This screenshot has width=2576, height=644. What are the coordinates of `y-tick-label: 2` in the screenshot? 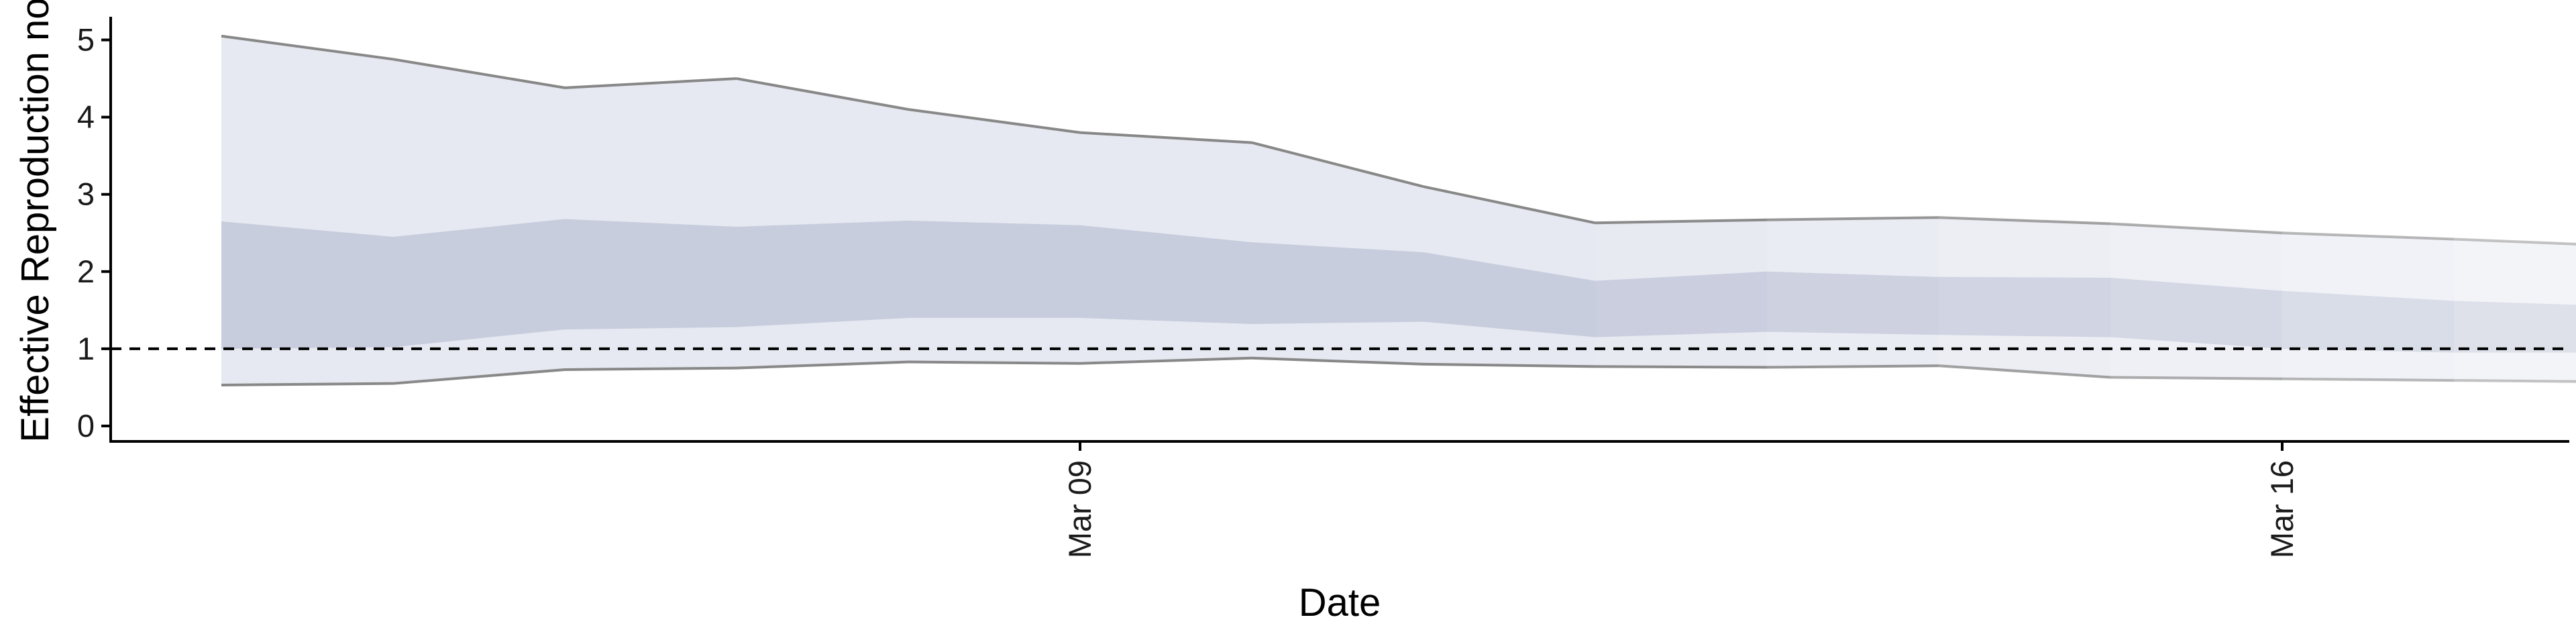 It's located at (86, 271).